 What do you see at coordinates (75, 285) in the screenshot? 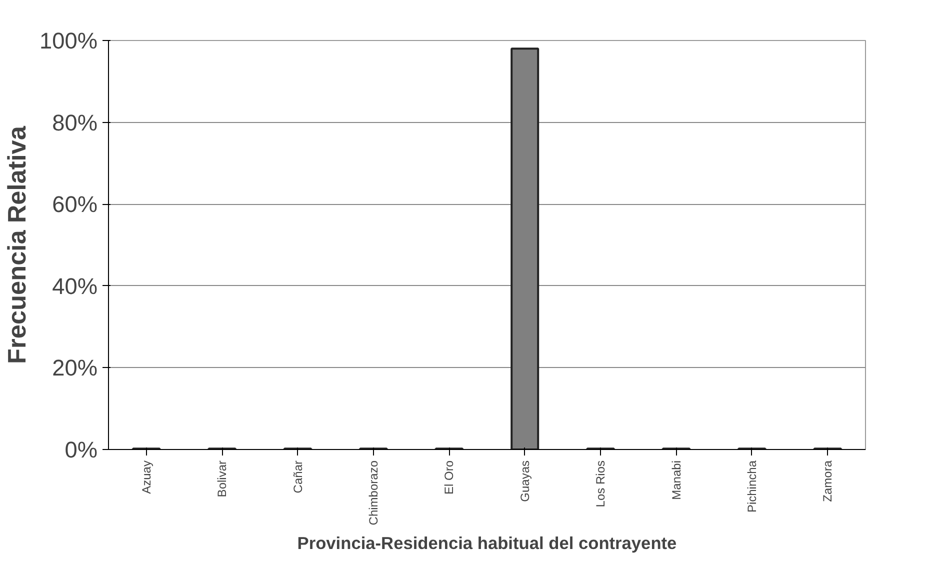
I see `y-tick-label: 40%` at bounding box center [75, 285].